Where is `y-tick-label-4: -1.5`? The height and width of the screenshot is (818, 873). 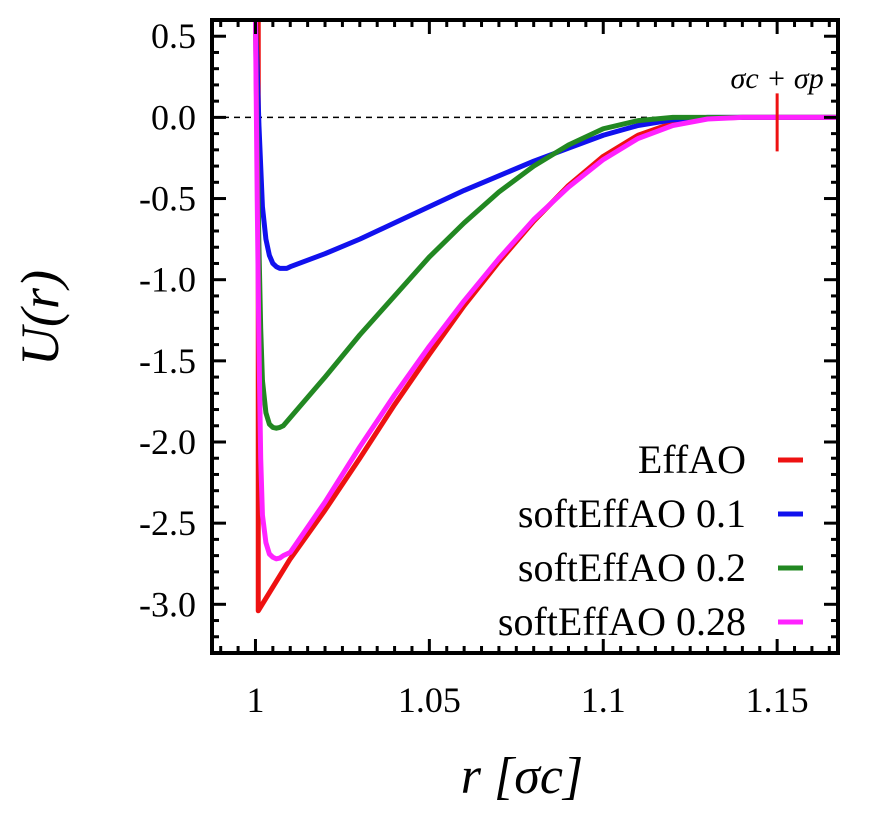
y-tick-label-4: -1.5 is located at coordinates (167, 361).